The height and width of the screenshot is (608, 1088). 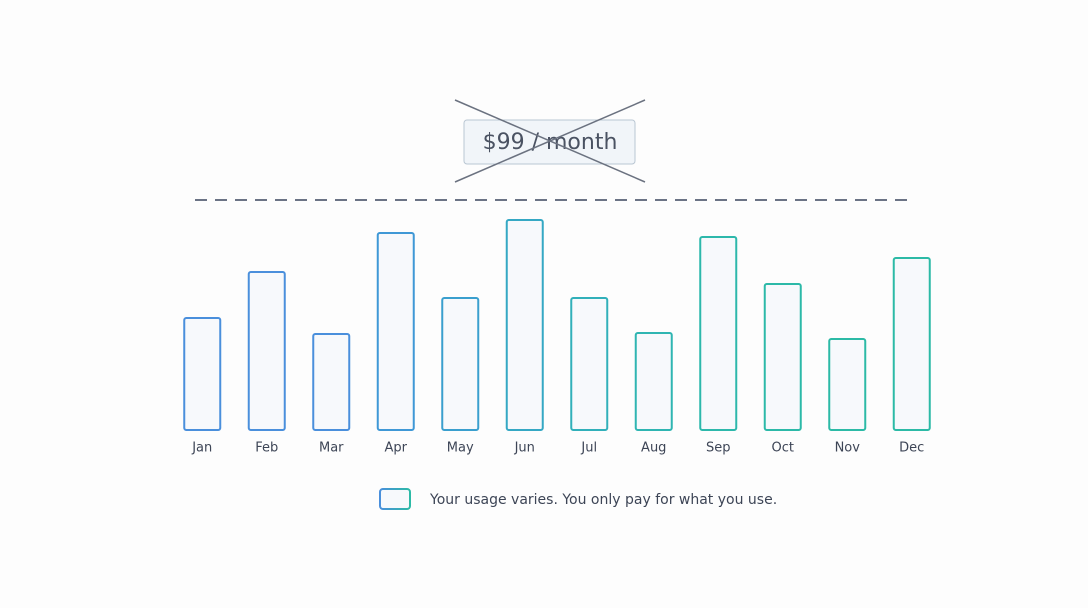 I want to click on x-tick-label: Jan, so click(x=201, y=448).